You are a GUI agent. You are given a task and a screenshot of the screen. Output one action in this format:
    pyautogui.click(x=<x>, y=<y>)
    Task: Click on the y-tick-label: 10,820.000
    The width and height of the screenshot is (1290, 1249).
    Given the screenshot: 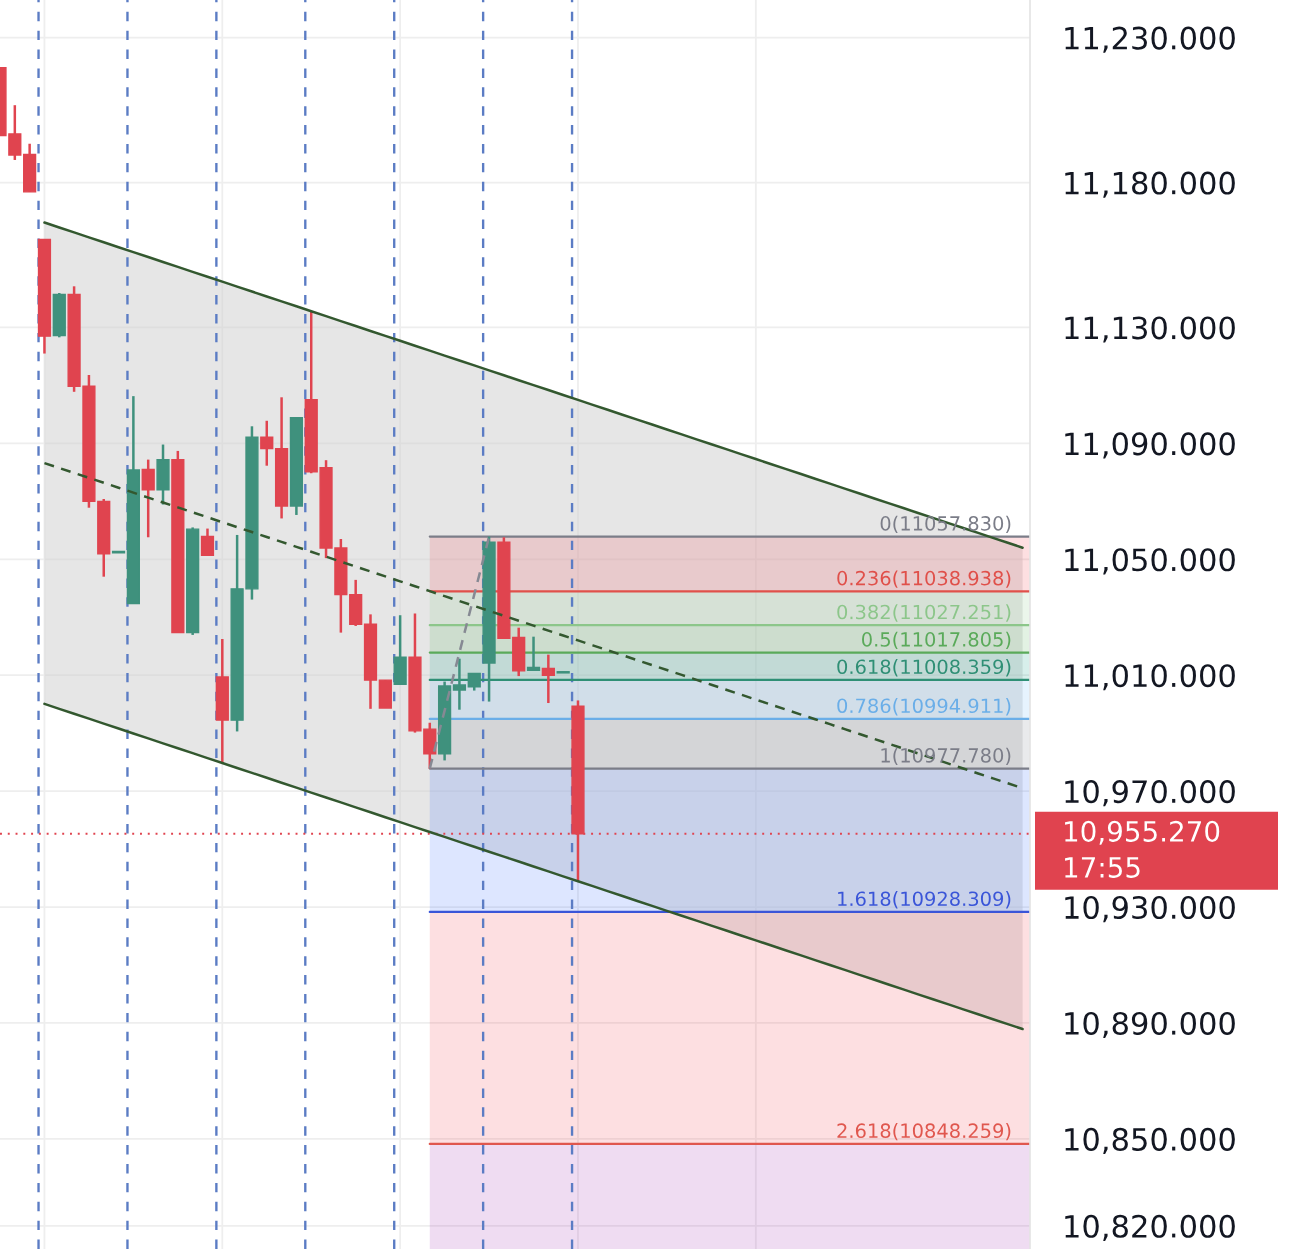 What is the action you would take?
    pyautogui.click(x=1150, y=1227)
    